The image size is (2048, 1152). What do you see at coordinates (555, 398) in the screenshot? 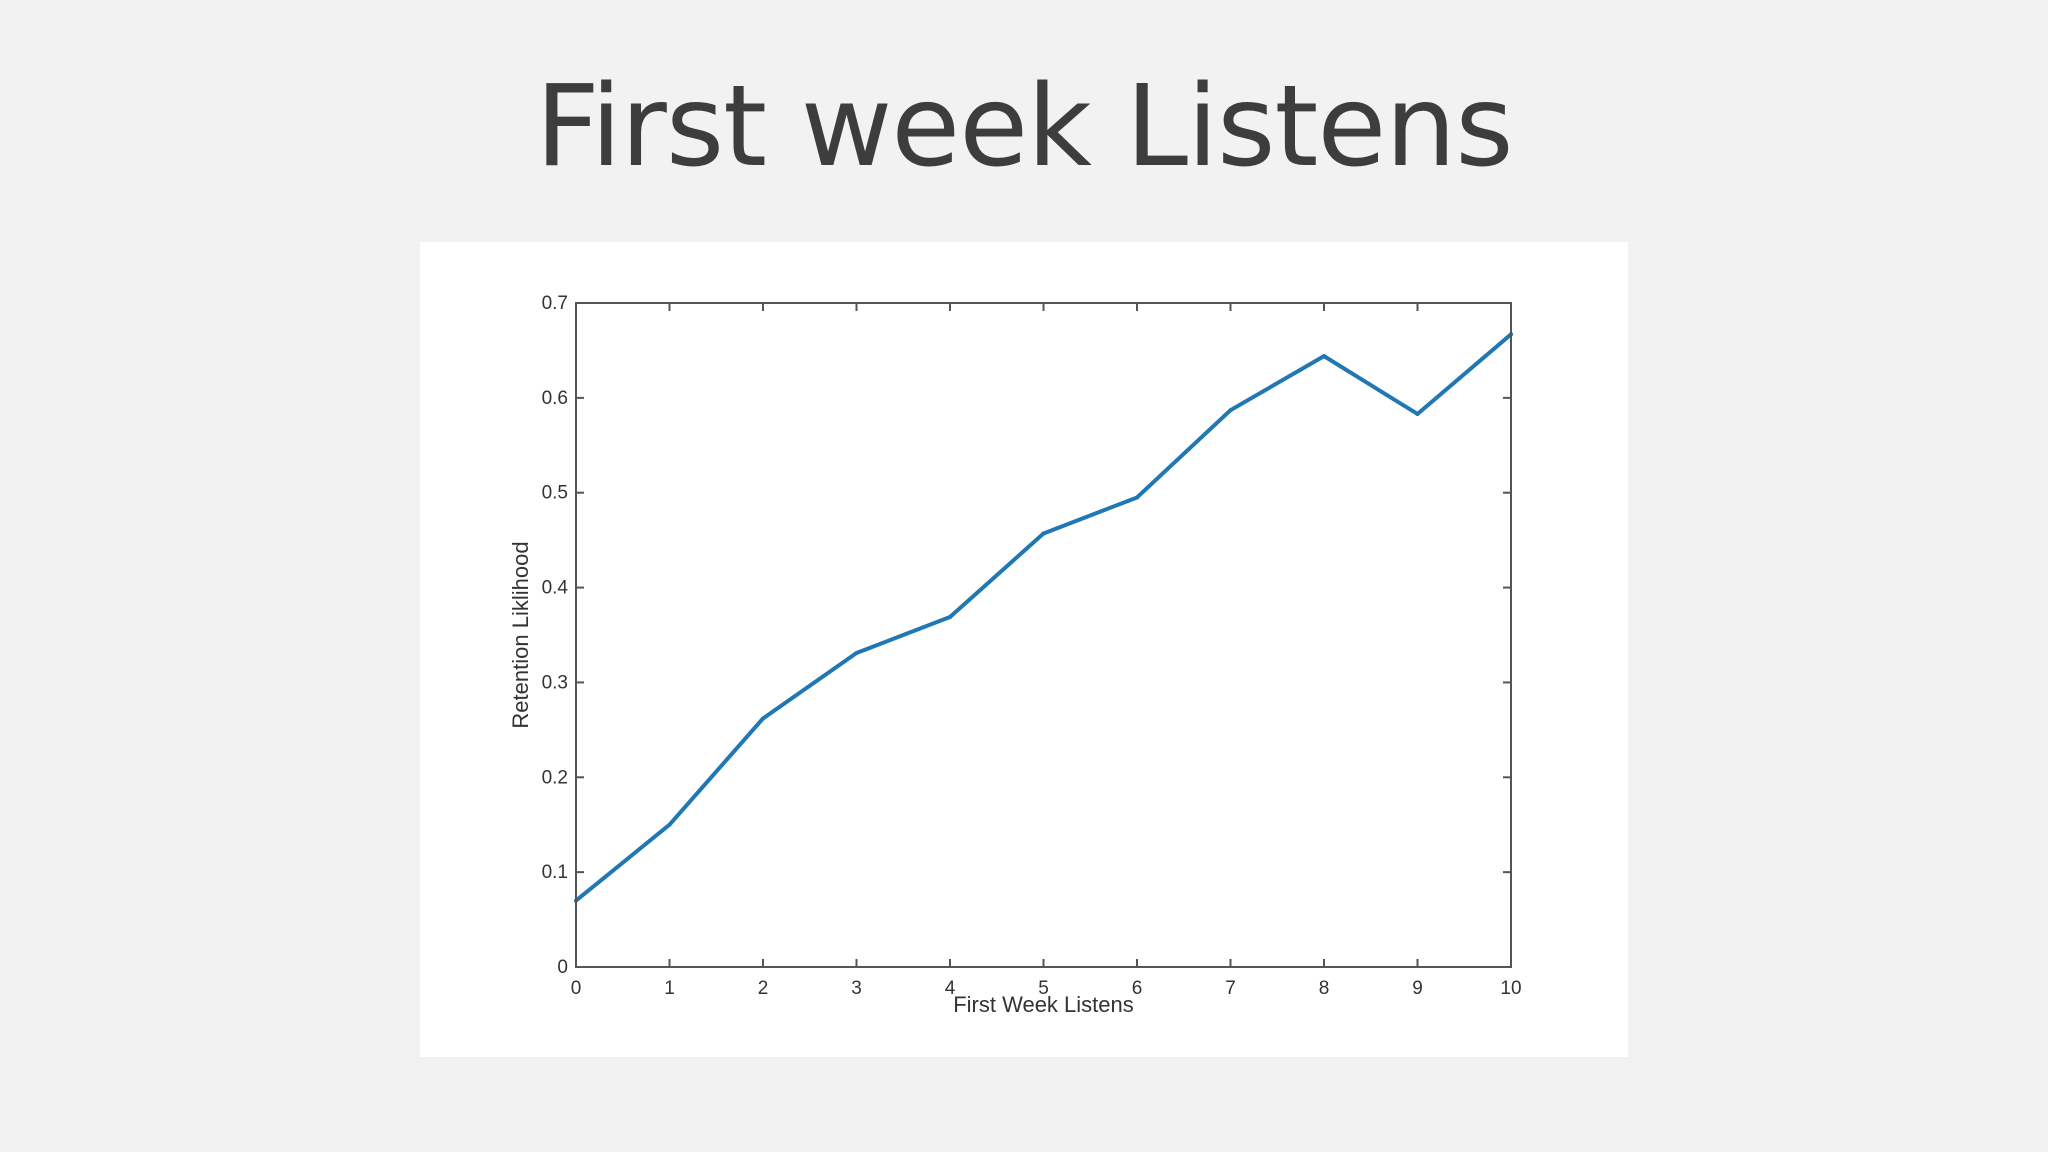
I see `y-tick-label: 0.6` at bounding box center [555, 398].